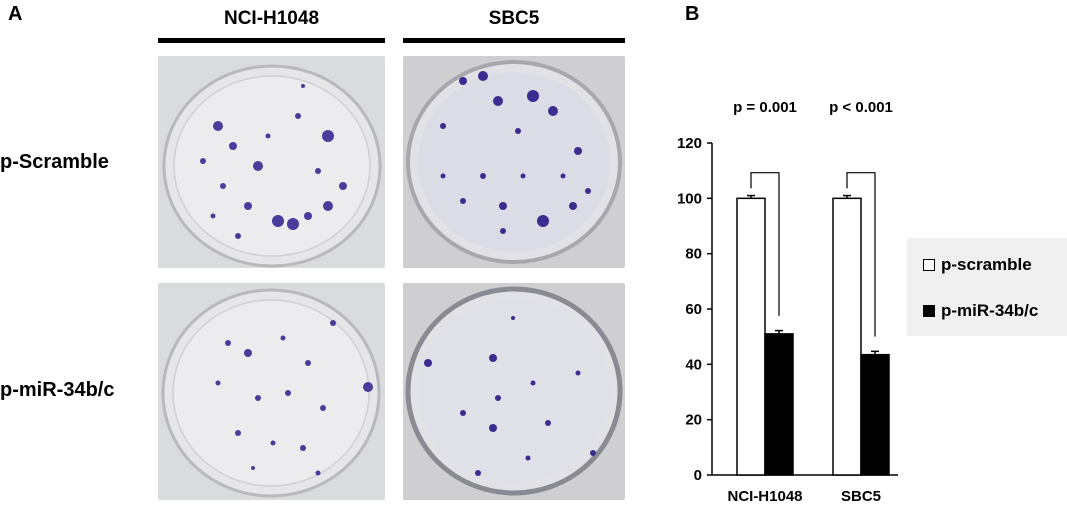 Image resolution: width=1067 pixels, height=508 pixels. Describe the element at coordinates (693, 309) in the screenshot. I see `y-tick-label-60: 60` at that location.